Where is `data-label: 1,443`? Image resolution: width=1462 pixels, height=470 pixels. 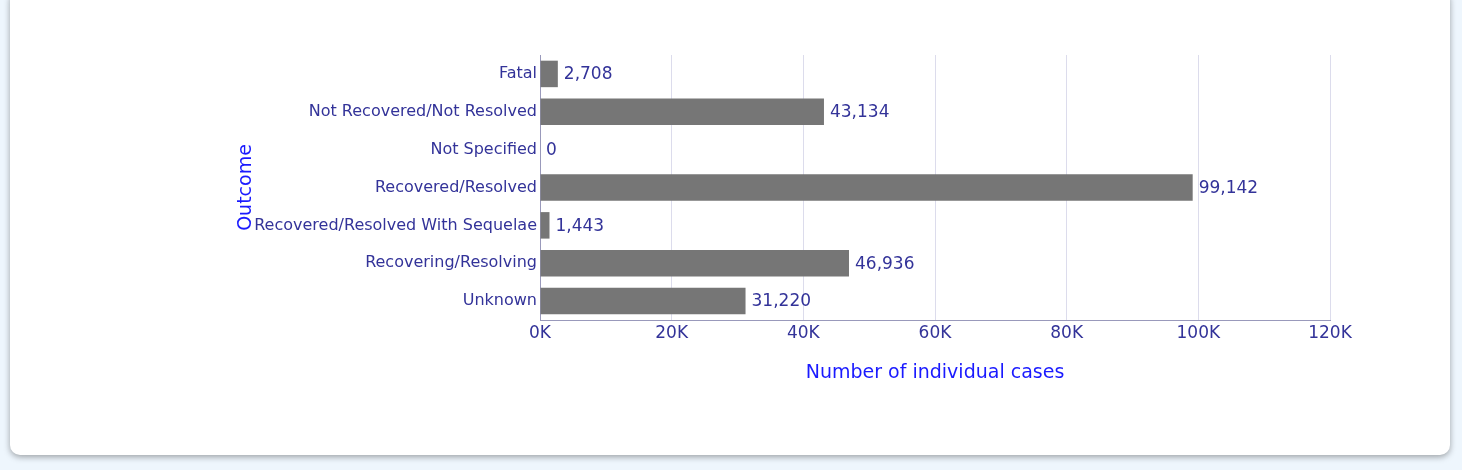 data-label: 1,443 is located at coordinates (580, 224).